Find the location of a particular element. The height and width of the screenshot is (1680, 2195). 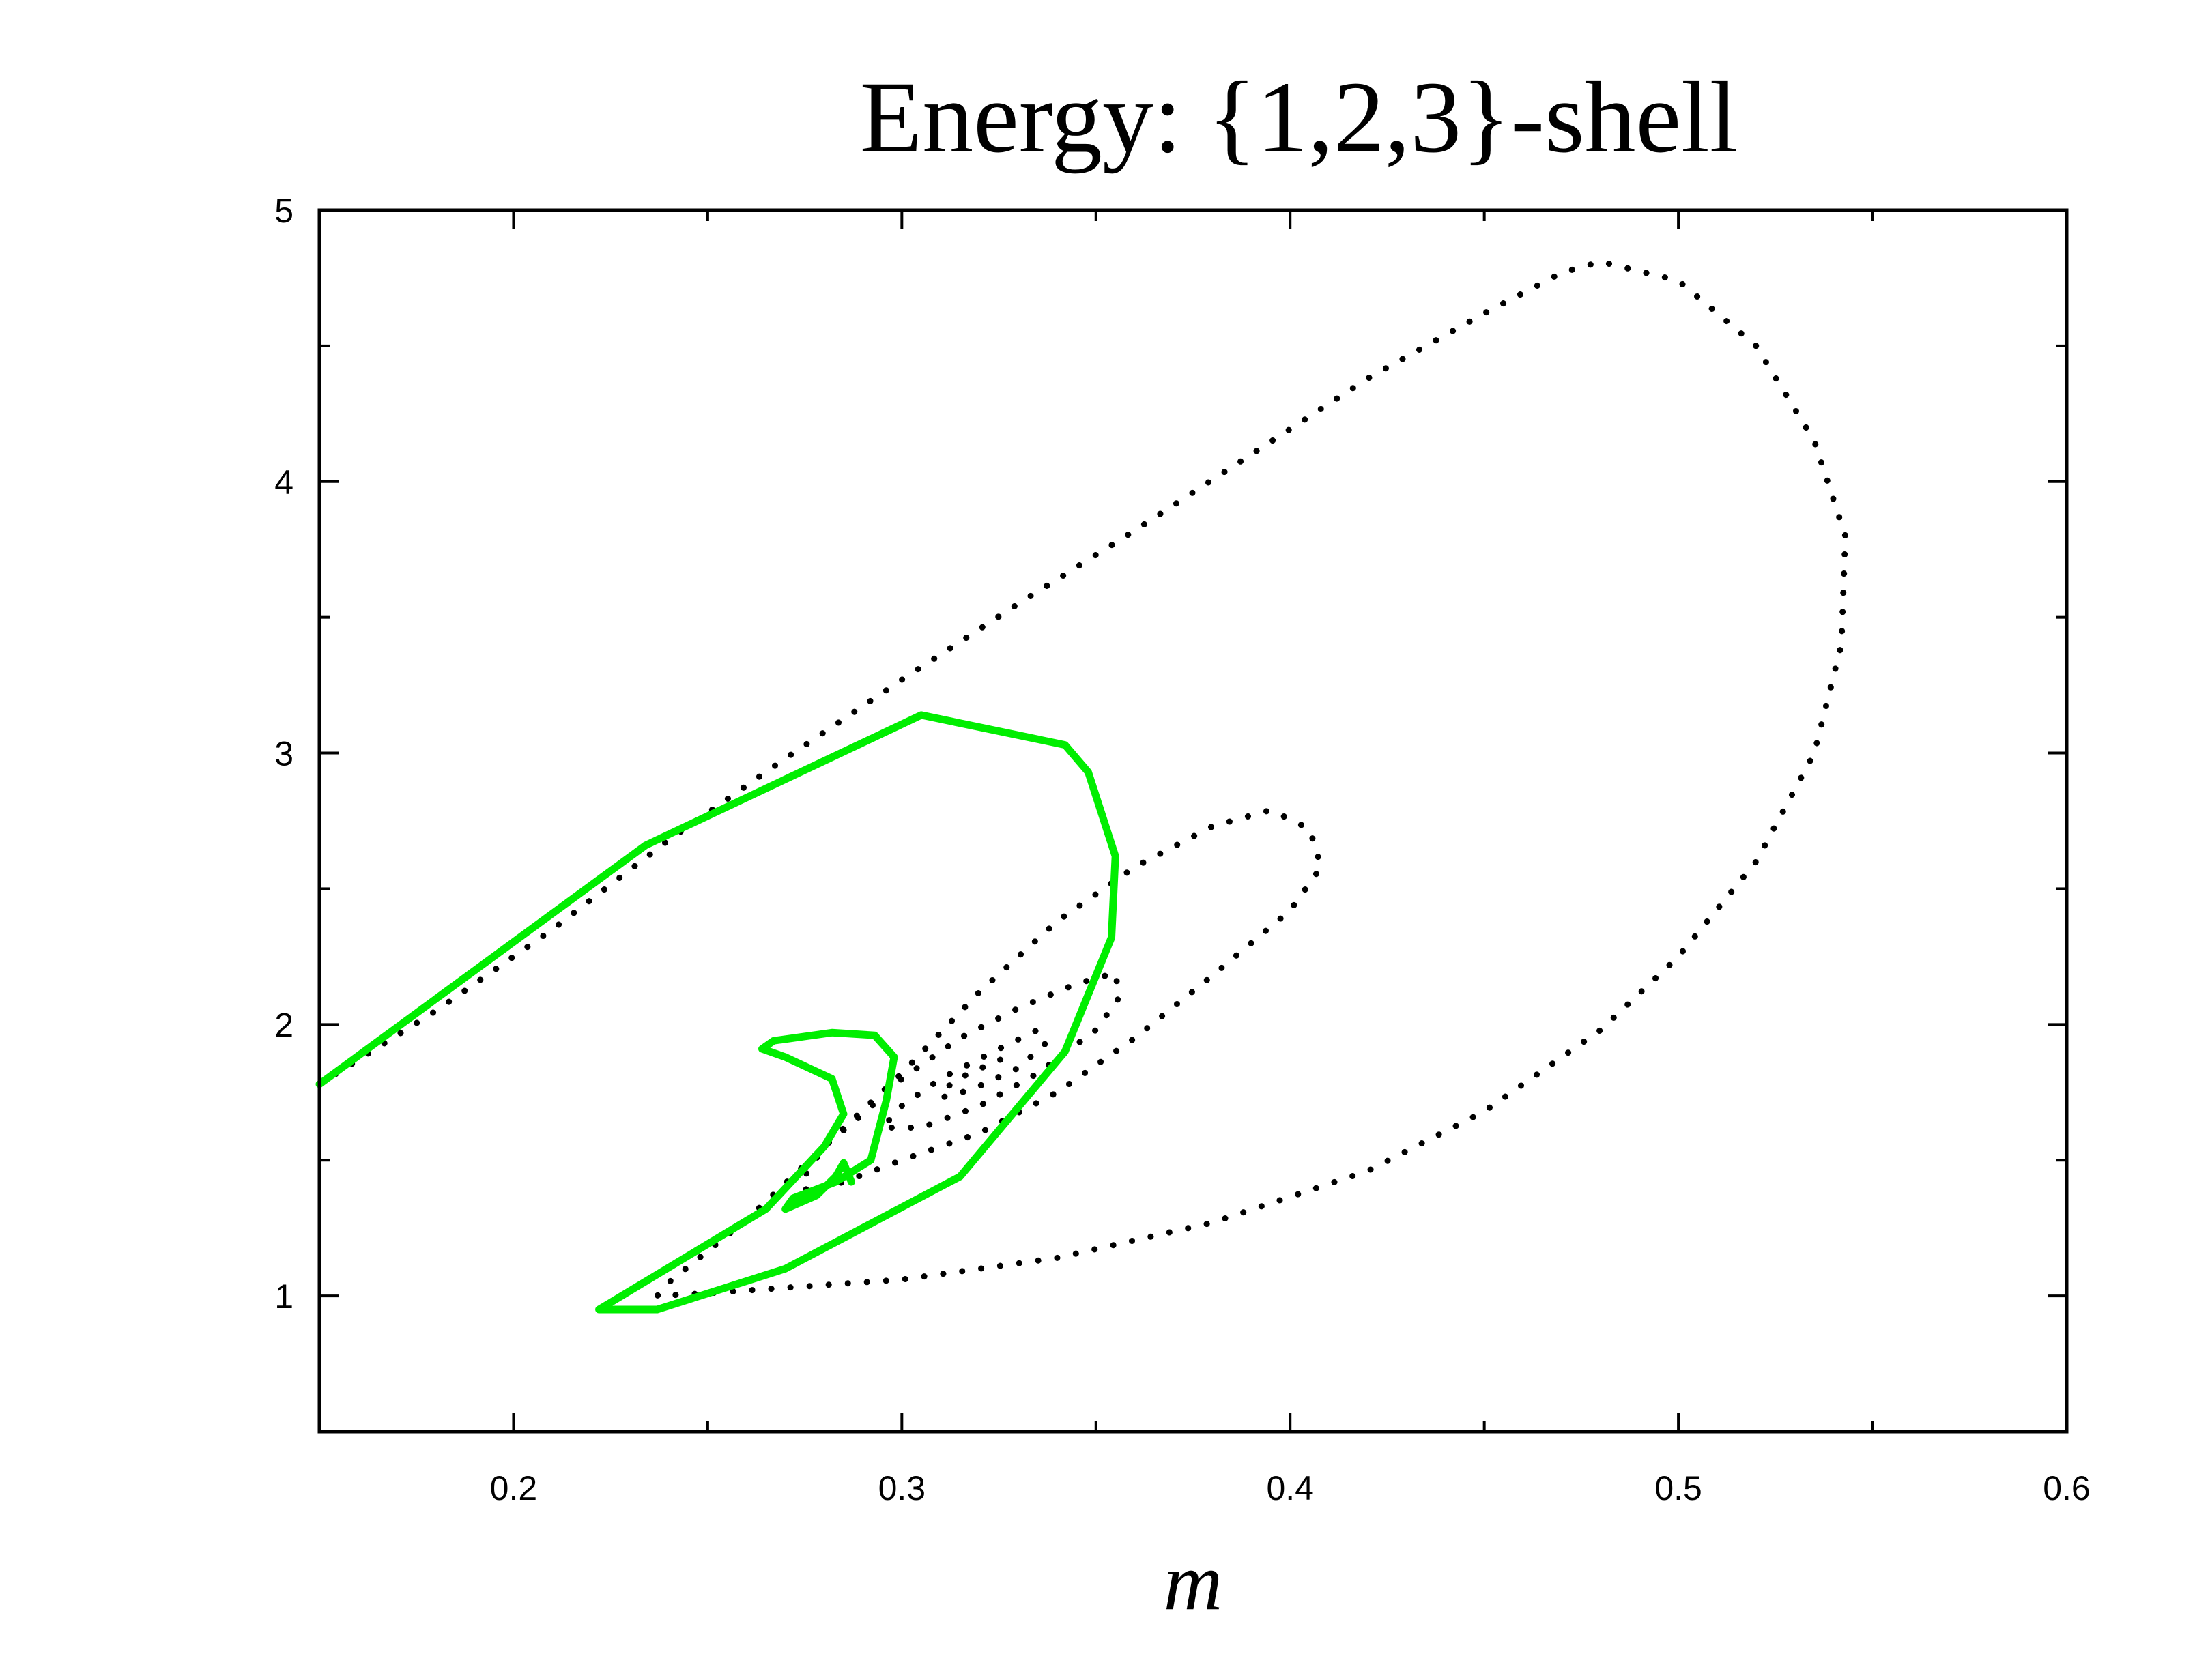

x-tick-label: 0.6 is located at coordinates (2067, 1488).